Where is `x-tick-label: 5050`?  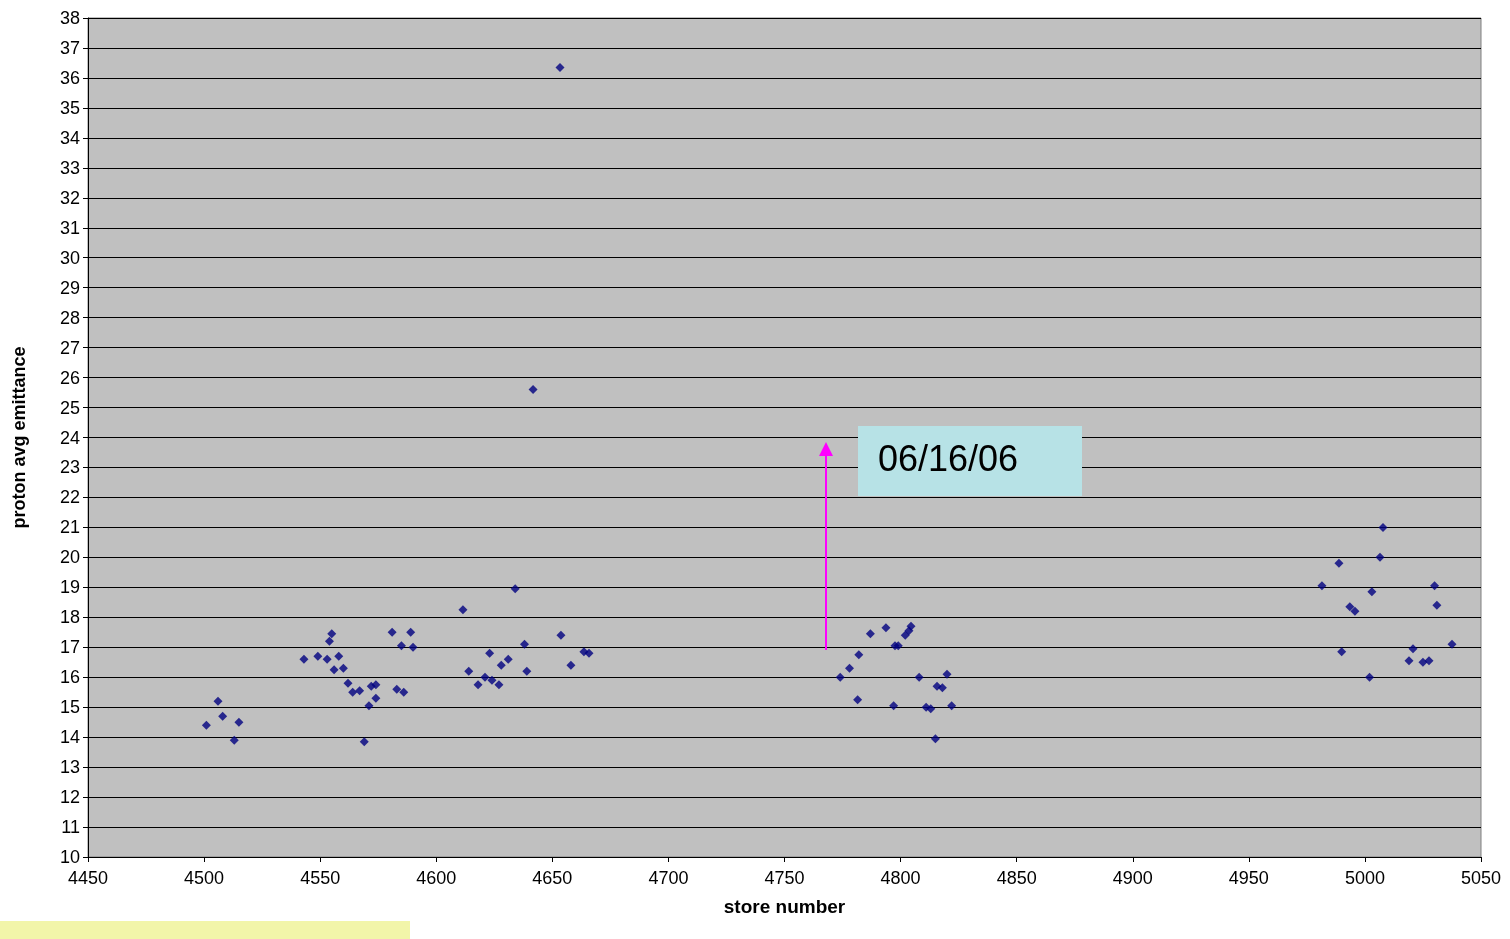 x-tick-label: 5050 is located at coordinates (1481, 878).